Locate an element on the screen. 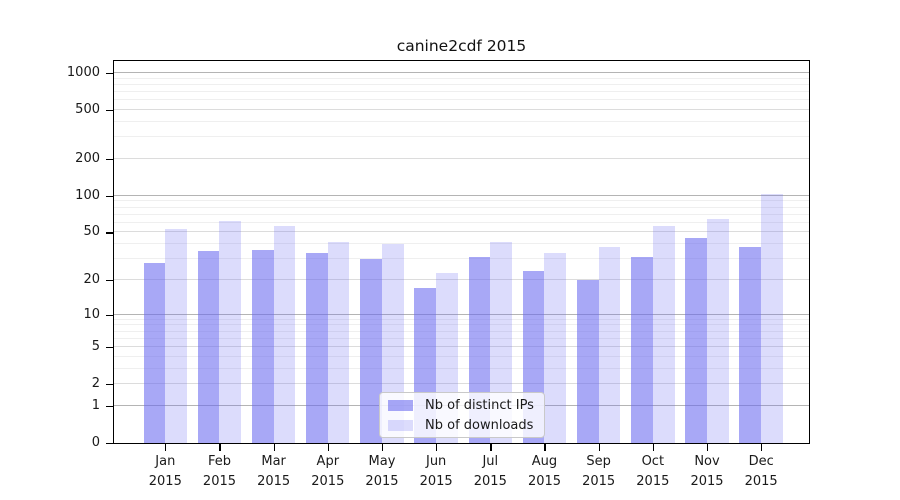 This screenshot has width=900, height=500. x-tick-label: Oct 2015 is located at coordinates (653, 472).